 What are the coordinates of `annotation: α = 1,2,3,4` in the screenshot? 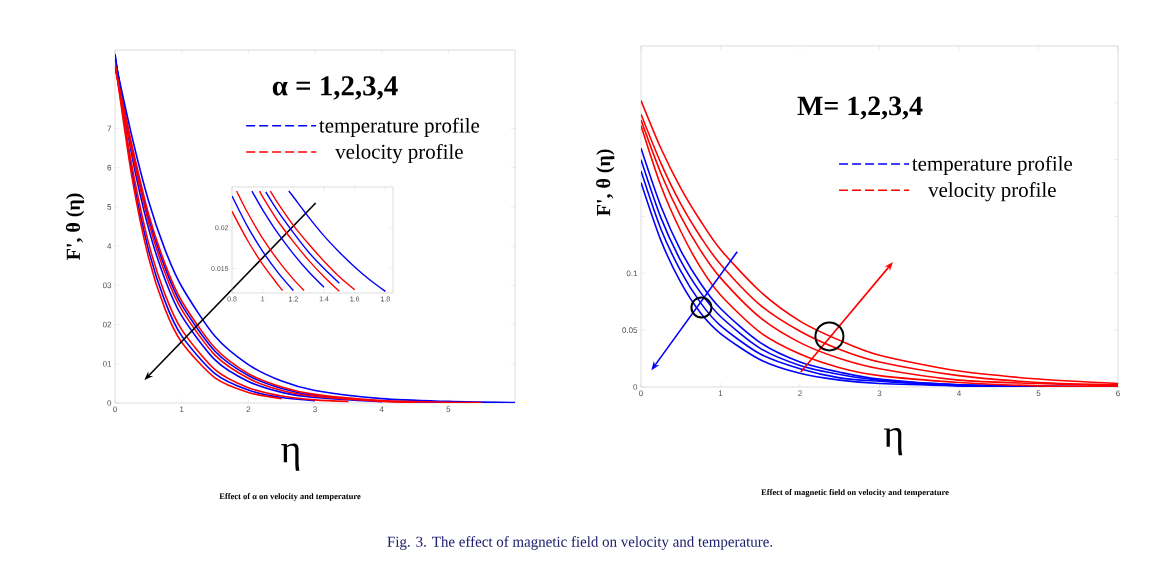 It's located at (335, 88).